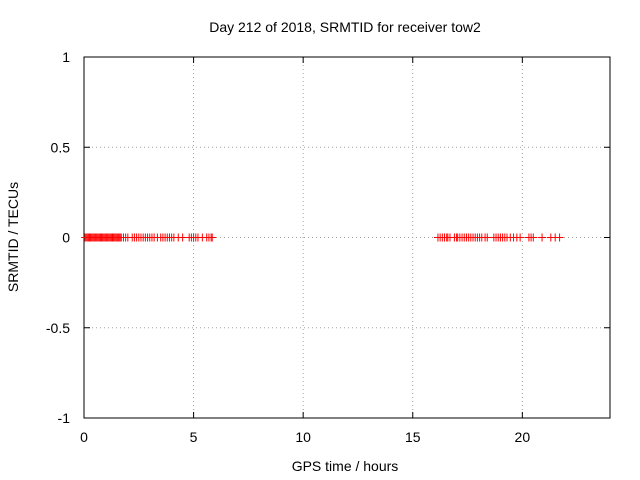  What do you see at coordinates (194, 437) in the screenshot?
I see `x-tick-label: 5` at bounding box center [194, 437].